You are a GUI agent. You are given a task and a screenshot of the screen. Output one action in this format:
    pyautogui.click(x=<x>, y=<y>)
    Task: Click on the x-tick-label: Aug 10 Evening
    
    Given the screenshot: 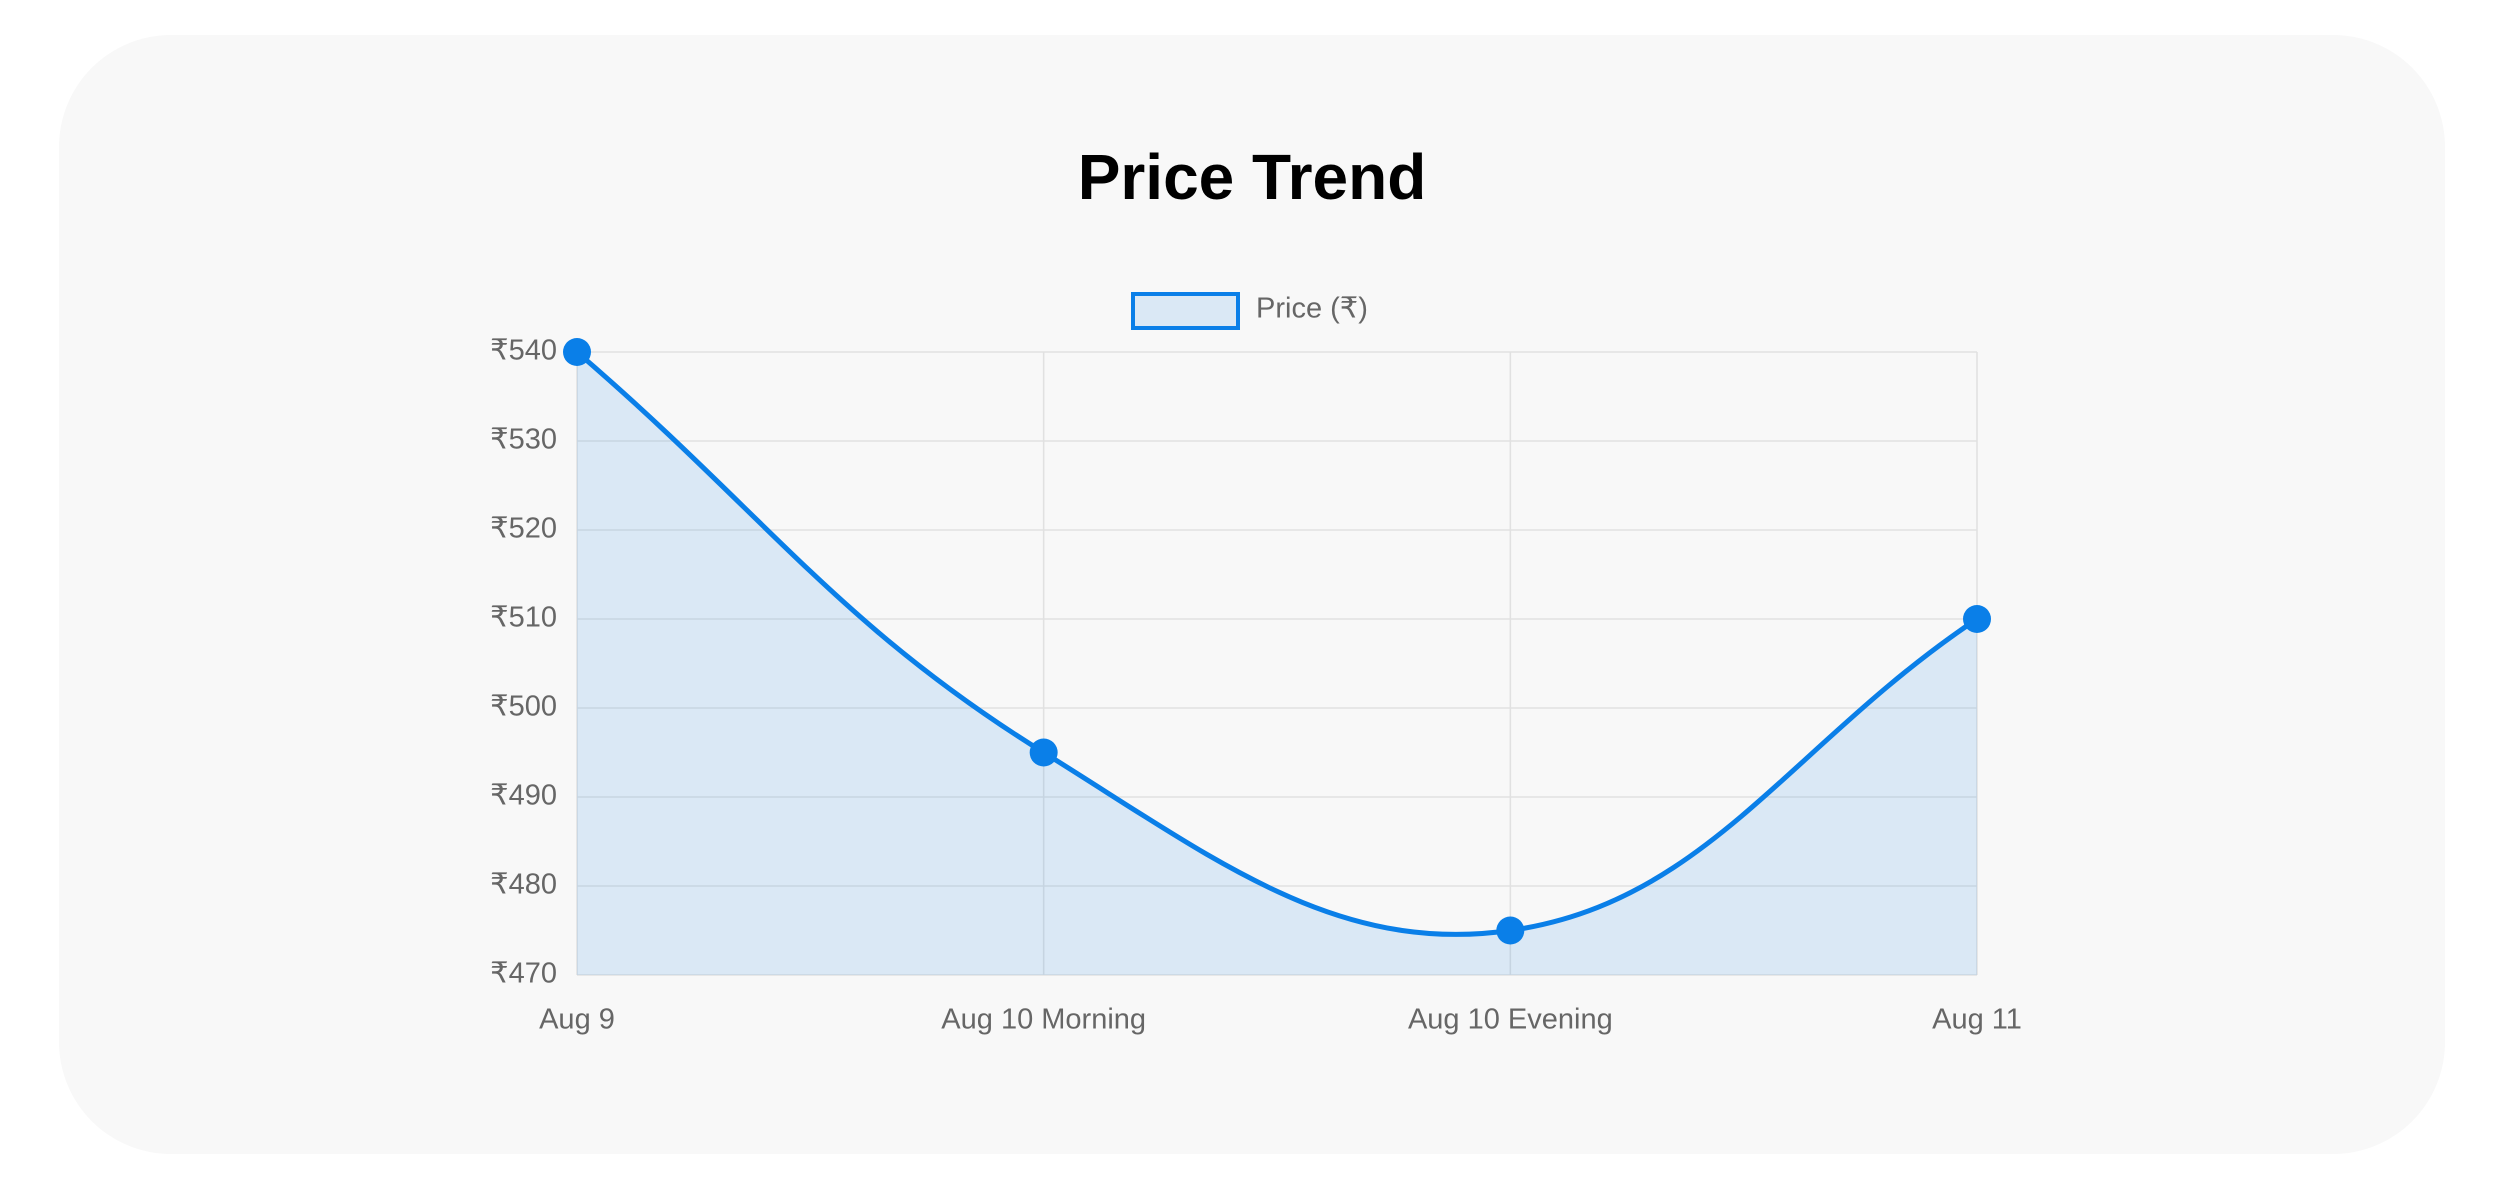 What is the action you would take?
    pyautogui.click(x=1510, y=1020)
    